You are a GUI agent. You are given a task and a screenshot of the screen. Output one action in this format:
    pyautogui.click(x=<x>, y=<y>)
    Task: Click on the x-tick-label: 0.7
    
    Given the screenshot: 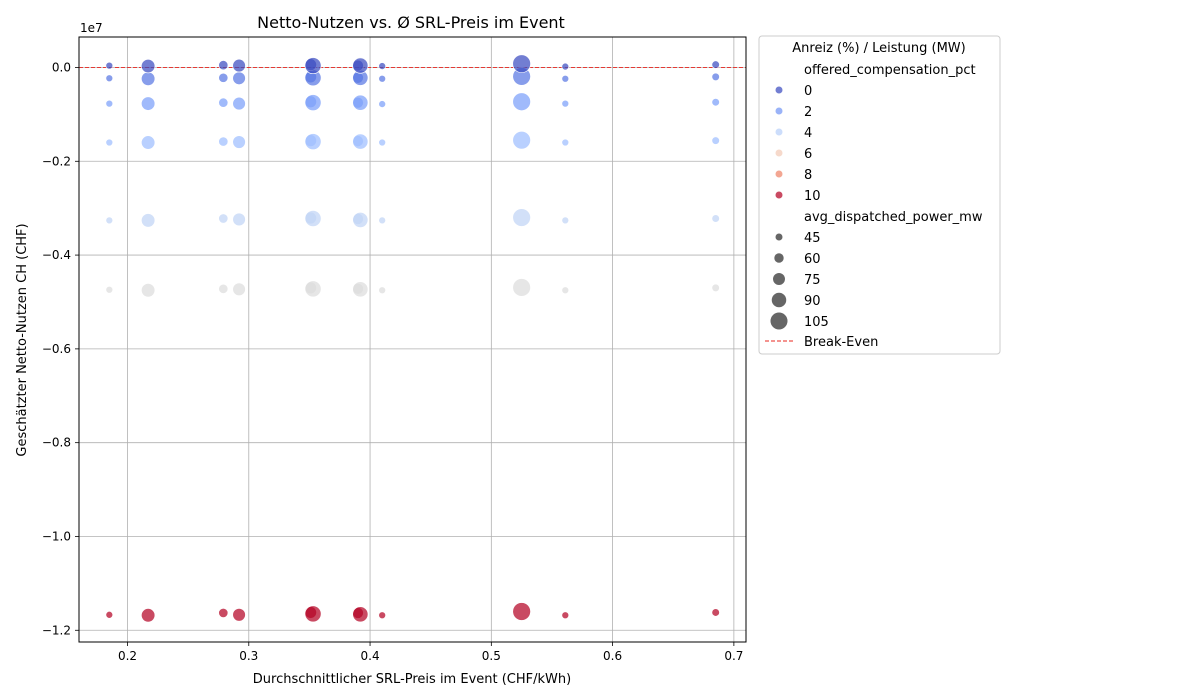 What is the action you would take?
    pyautogui.click(x=733, y=656)
    